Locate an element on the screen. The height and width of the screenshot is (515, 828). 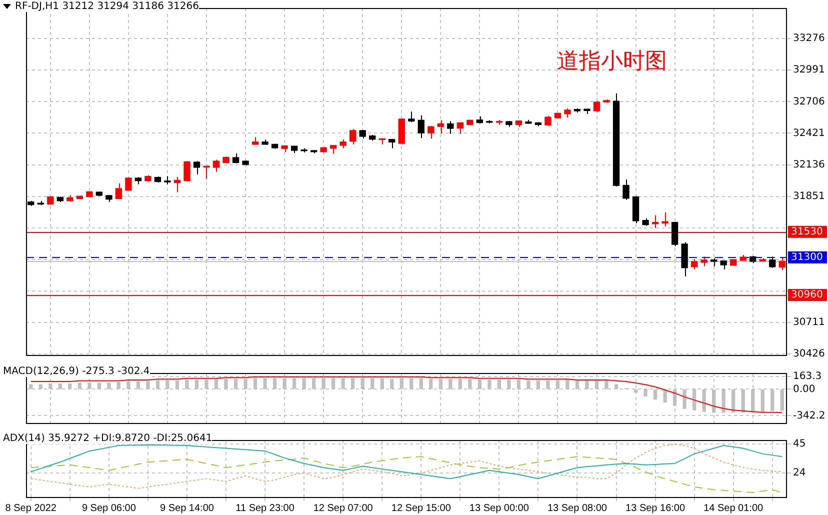
y-tick-label: 32991 is located at coordinates (809, 70).